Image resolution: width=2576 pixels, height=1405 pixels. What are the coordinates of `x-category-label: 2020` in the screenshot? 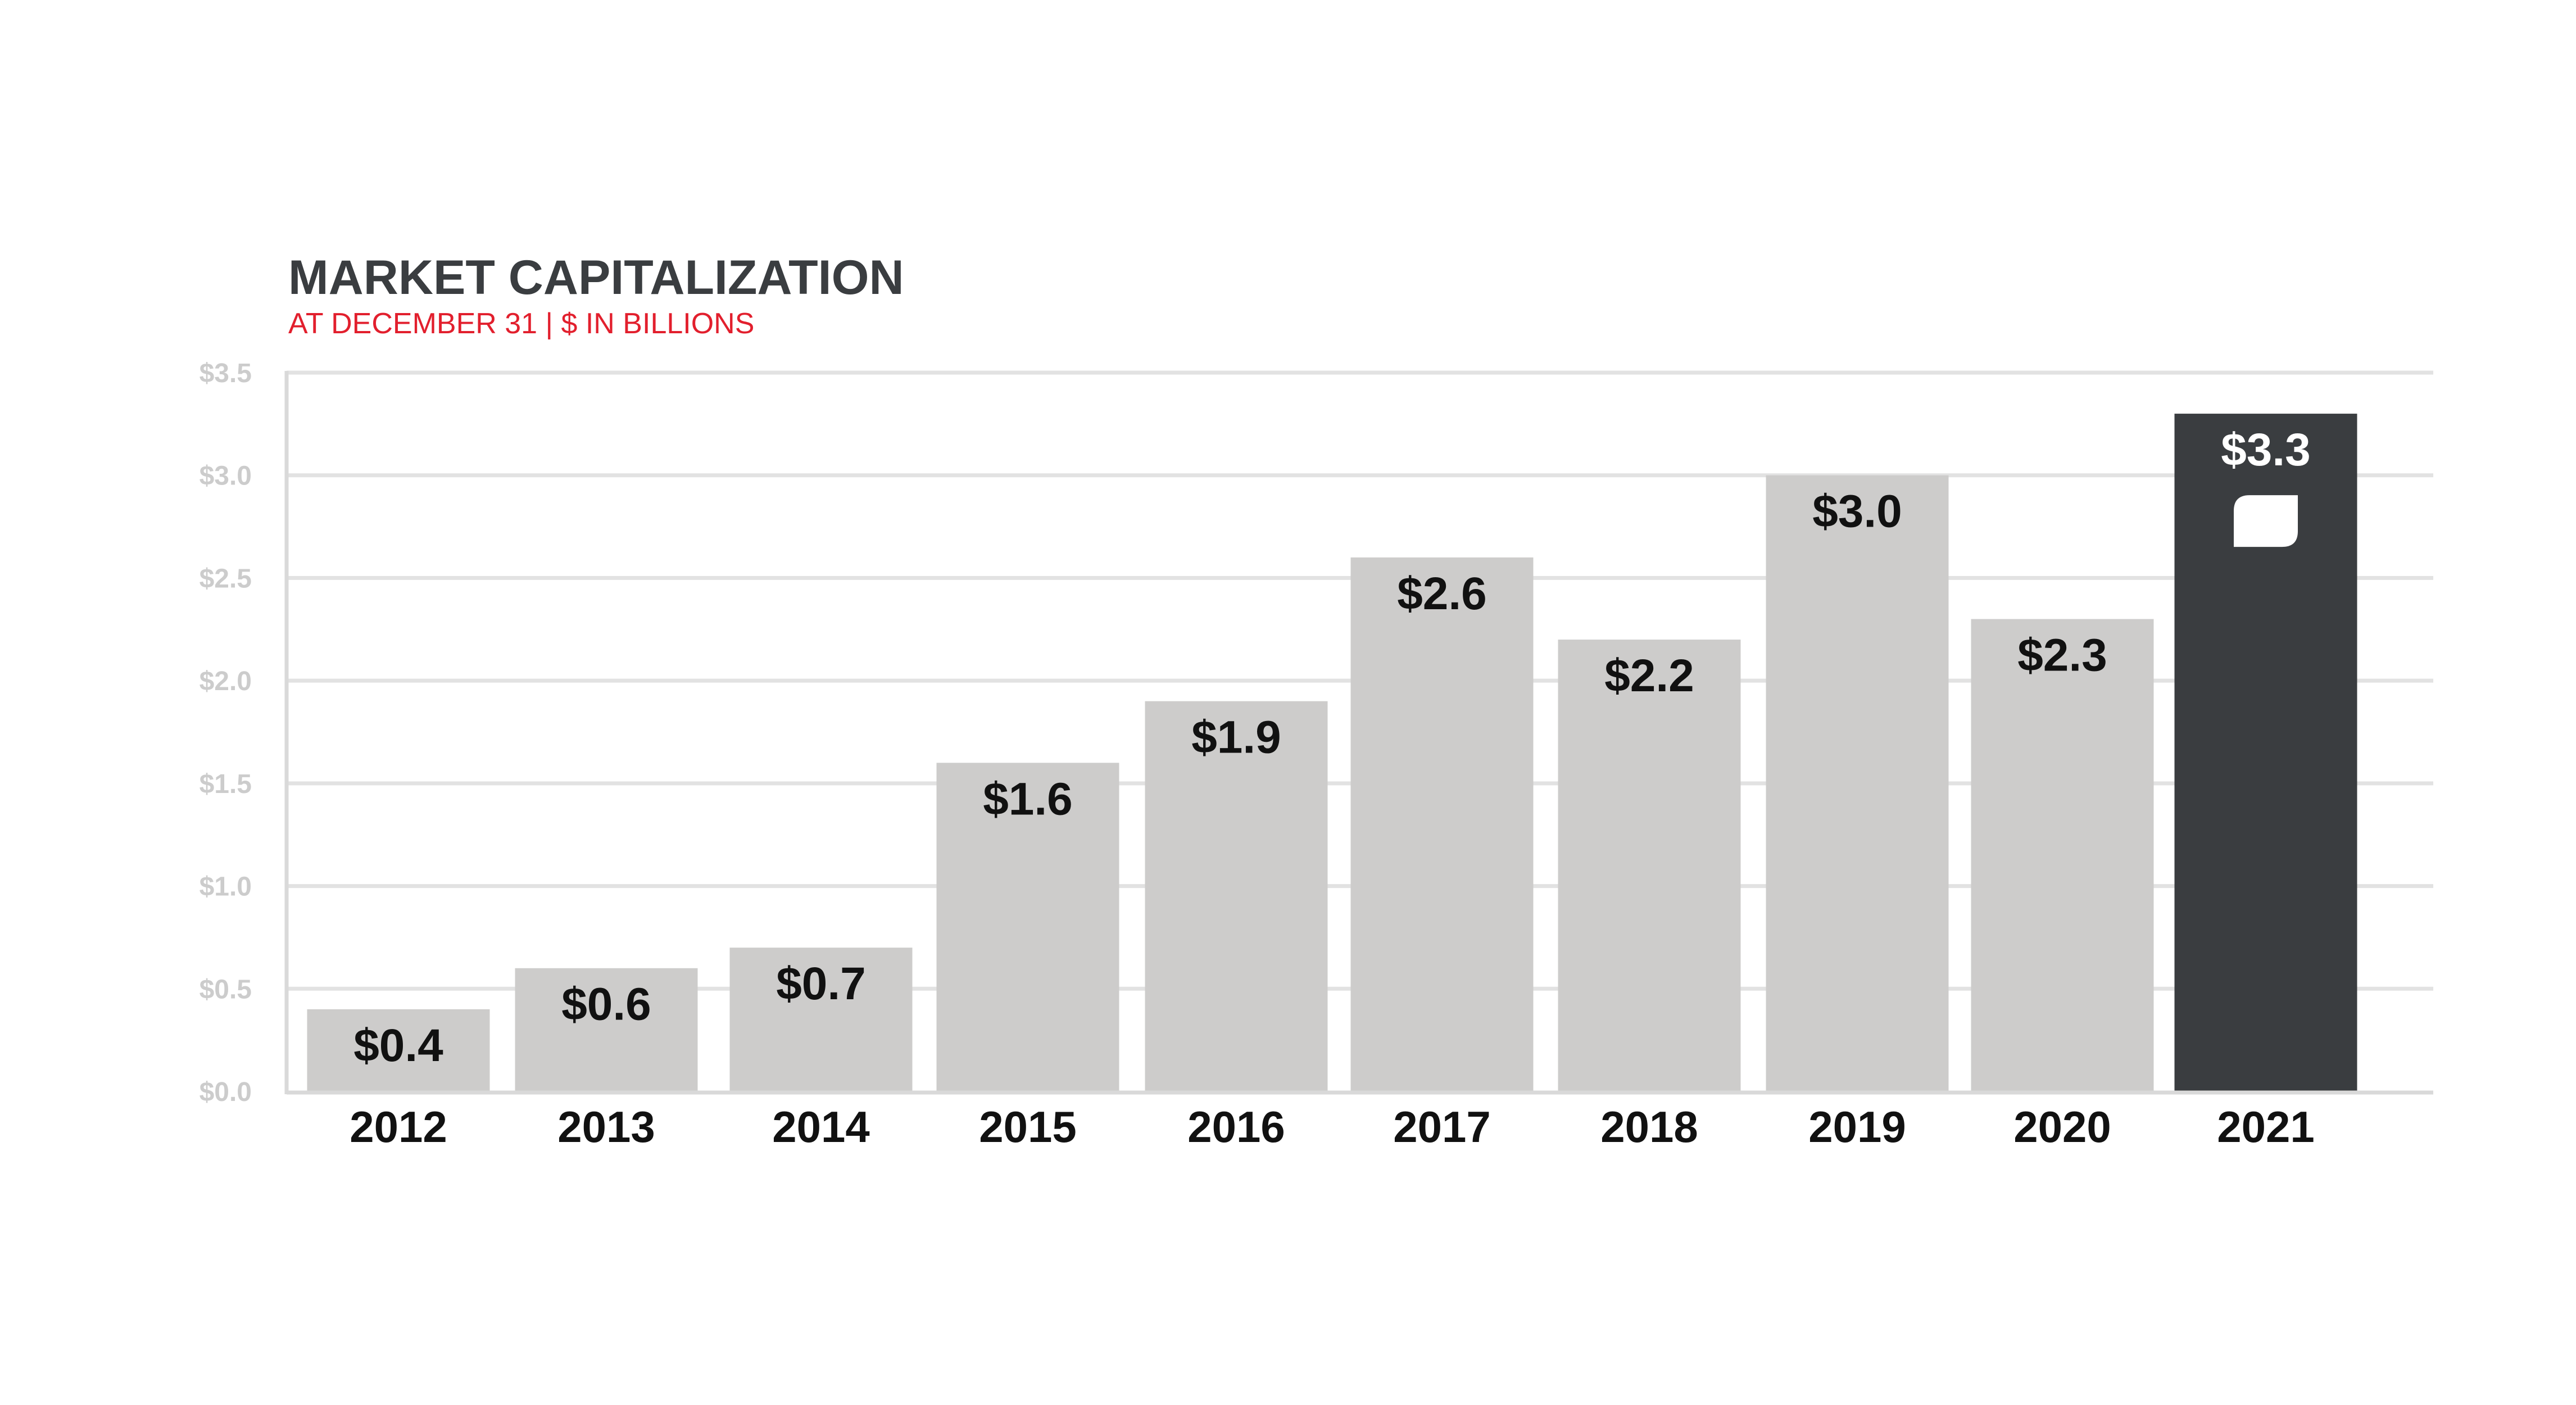 It's located at (2062, 1127).